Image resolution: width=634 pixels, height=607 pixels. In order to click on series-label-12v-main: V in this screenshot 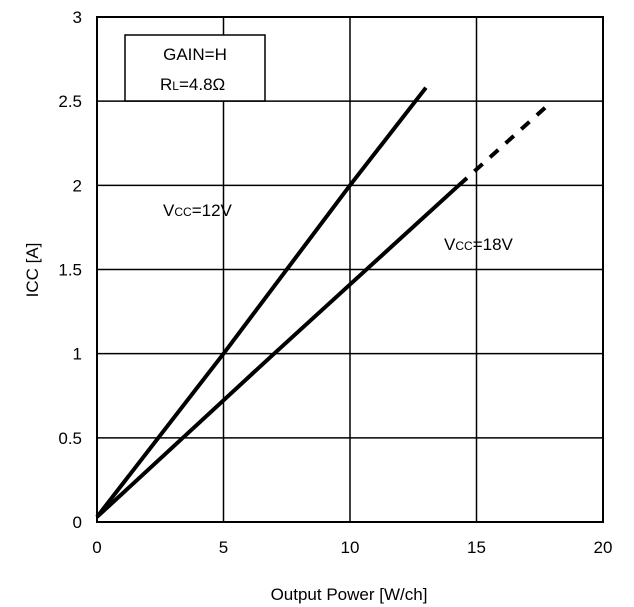, I will do `click(169, 210)`.